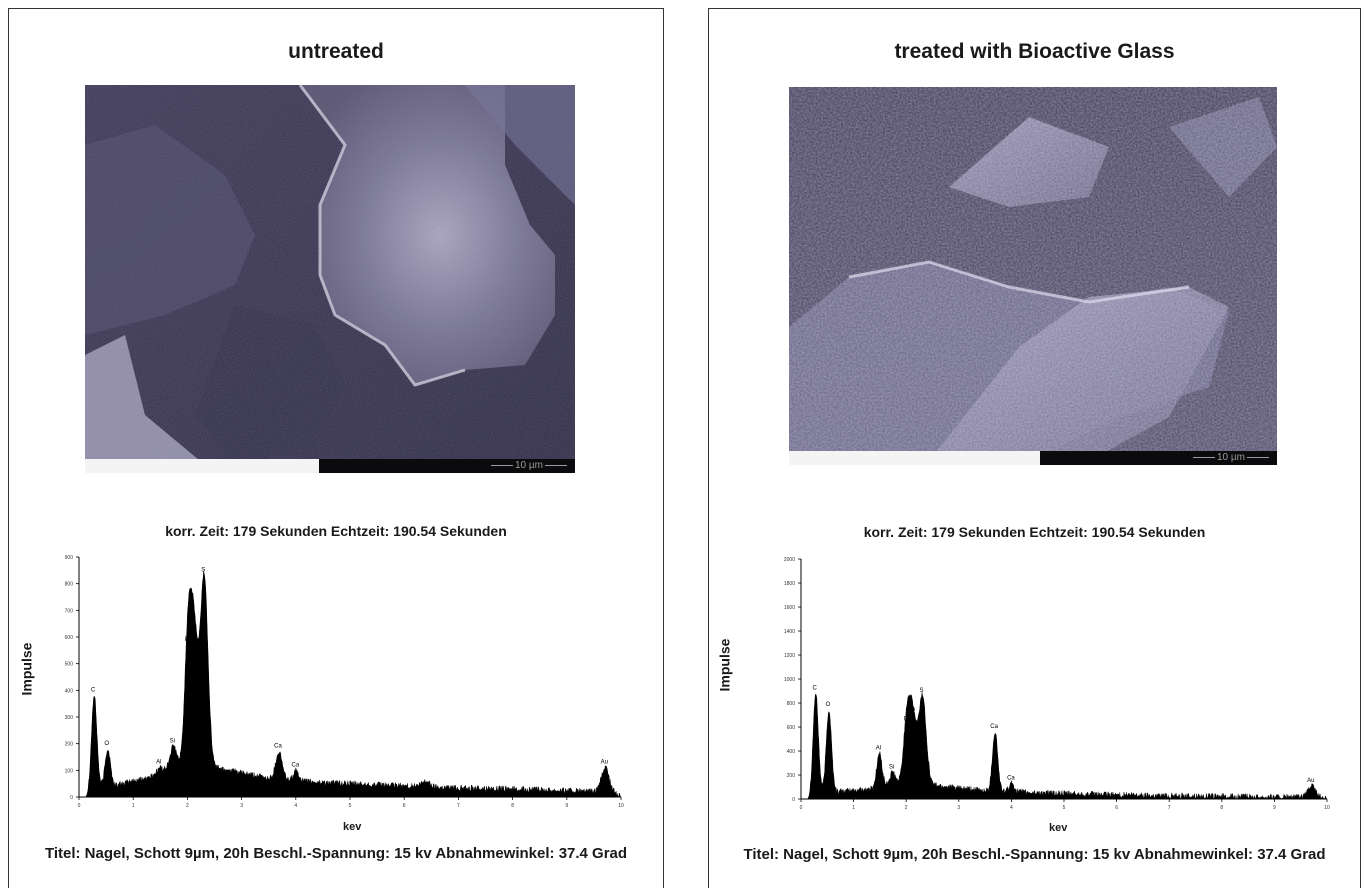 The width and height of the screenshot is (1365, 888). What do you see at coordinates (789, 560) in the screenshot?
I see `y-tick-label: 2000` at bounding box center [789, 560].